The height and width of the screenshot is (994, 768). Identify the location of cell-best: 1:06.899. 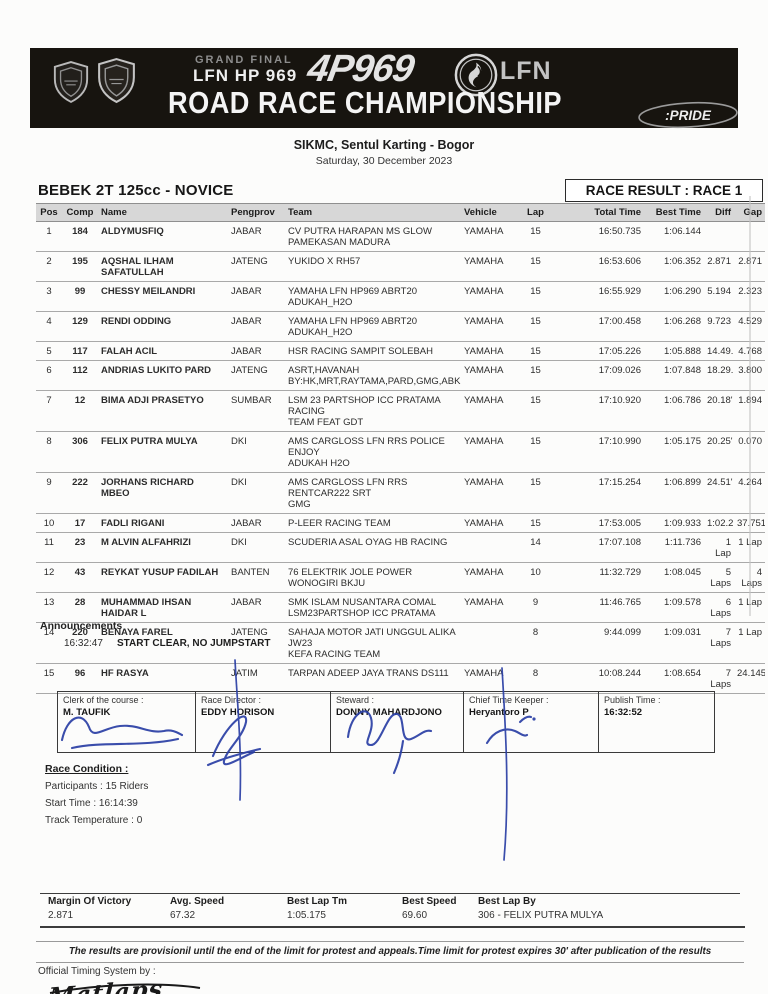
(674, 493).